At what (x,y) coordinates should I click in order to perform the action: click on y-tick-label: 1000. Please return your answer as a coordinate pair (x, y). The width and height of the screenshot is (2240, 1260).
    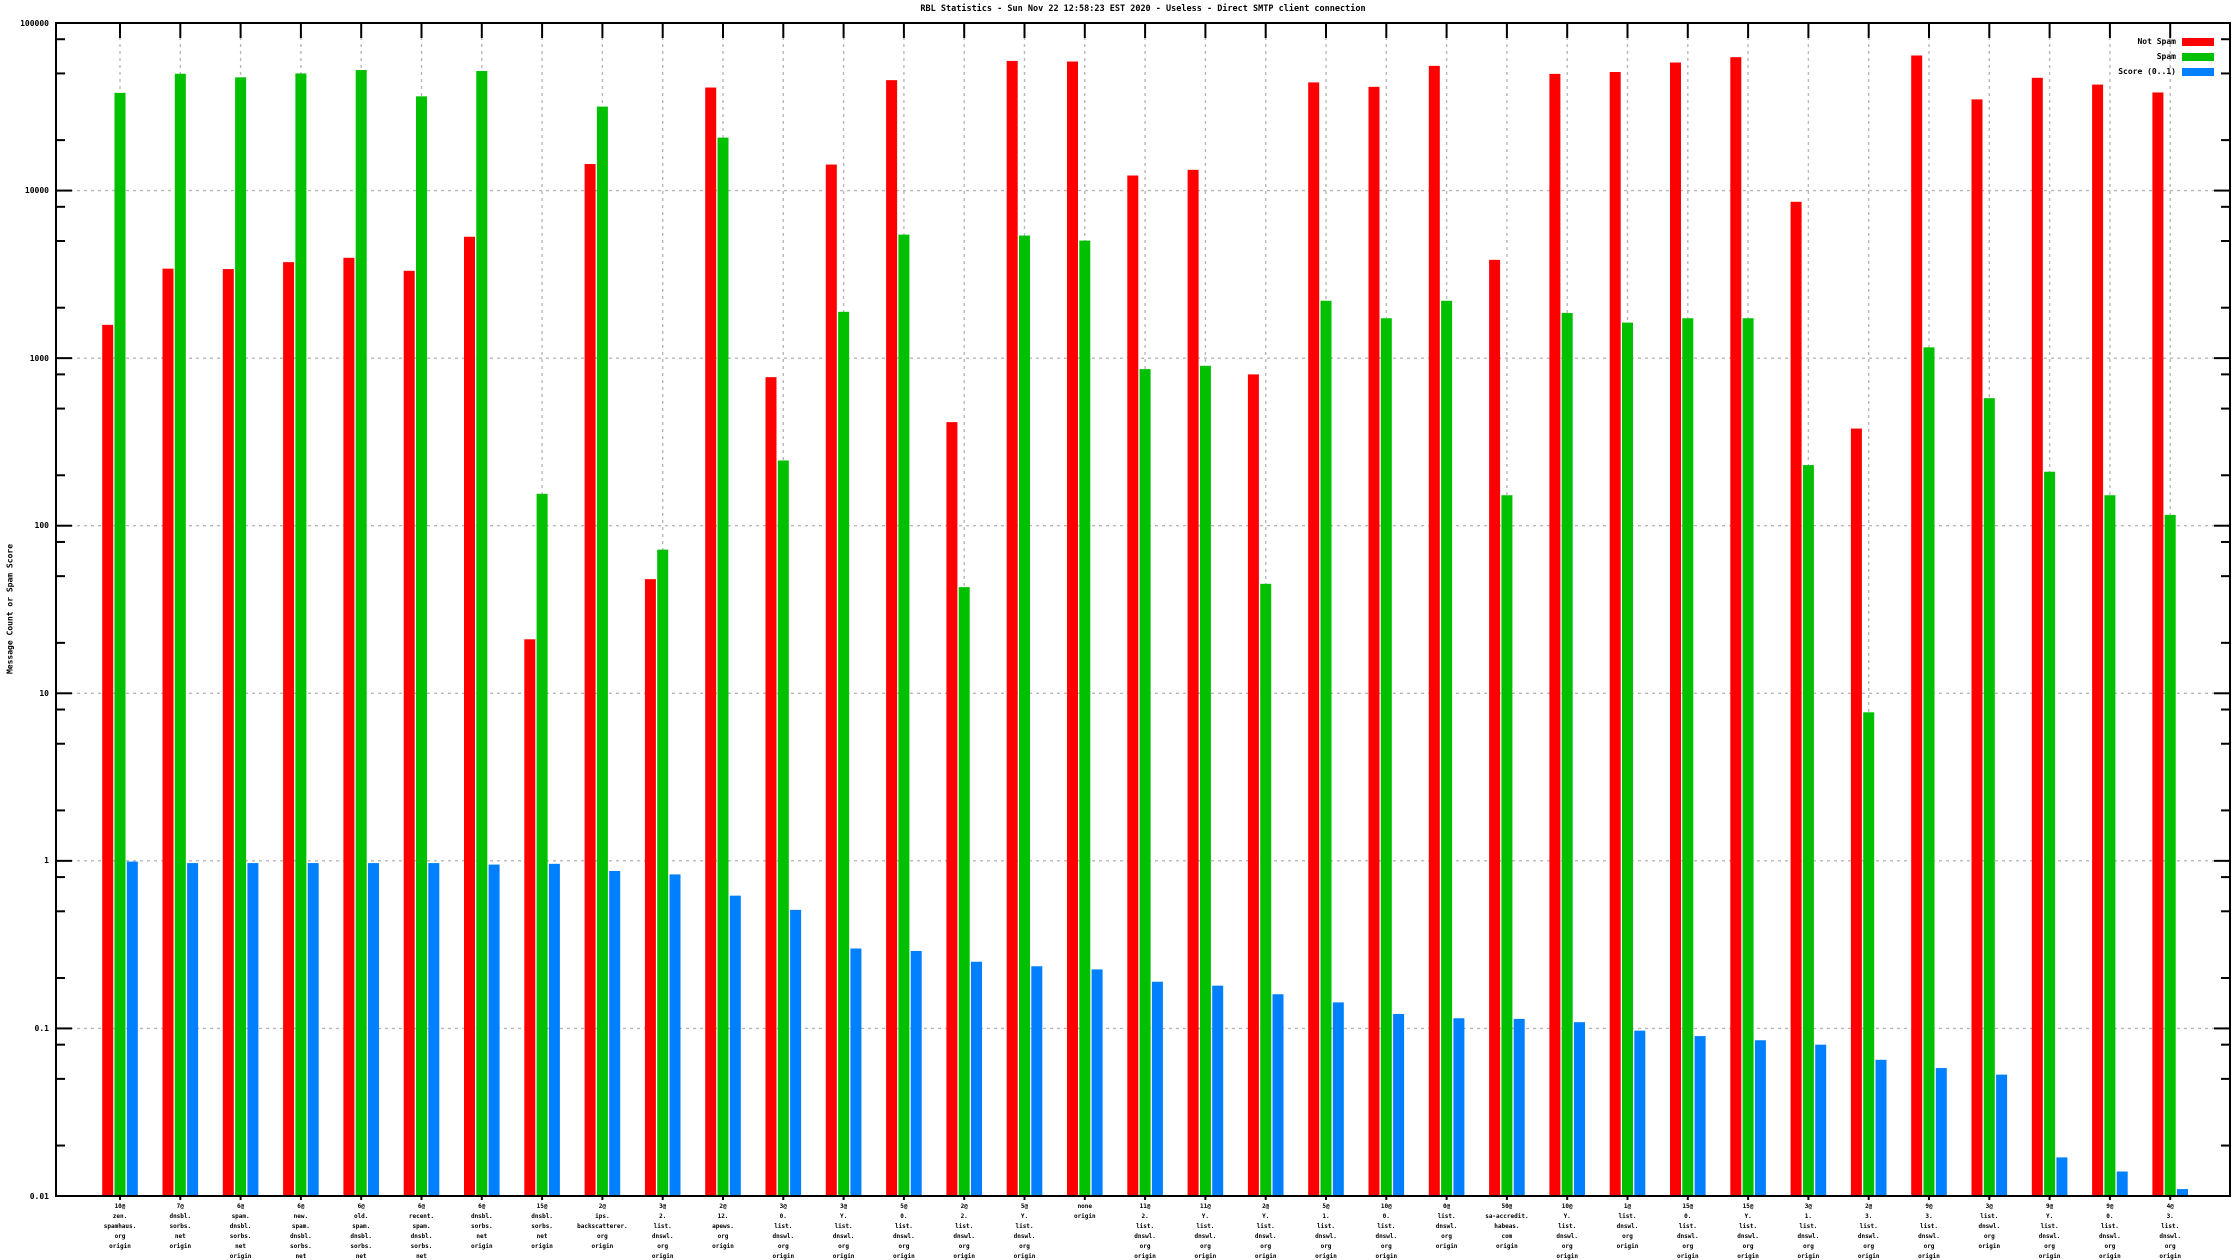
    Looking at the image, I should click on (39, 358).